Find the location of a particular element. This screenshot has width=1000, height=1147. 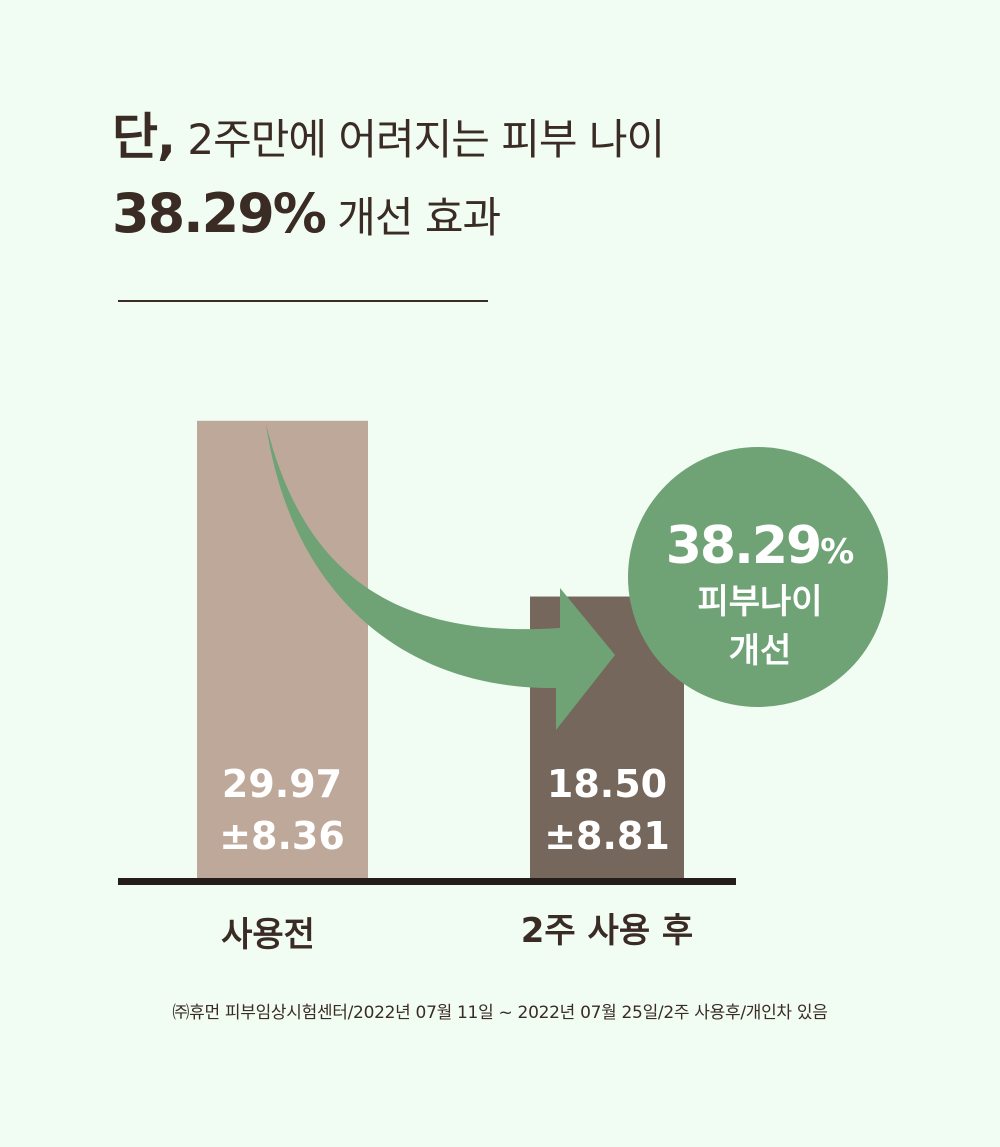

x-axis-baseline is located at coordinates (427, 881).